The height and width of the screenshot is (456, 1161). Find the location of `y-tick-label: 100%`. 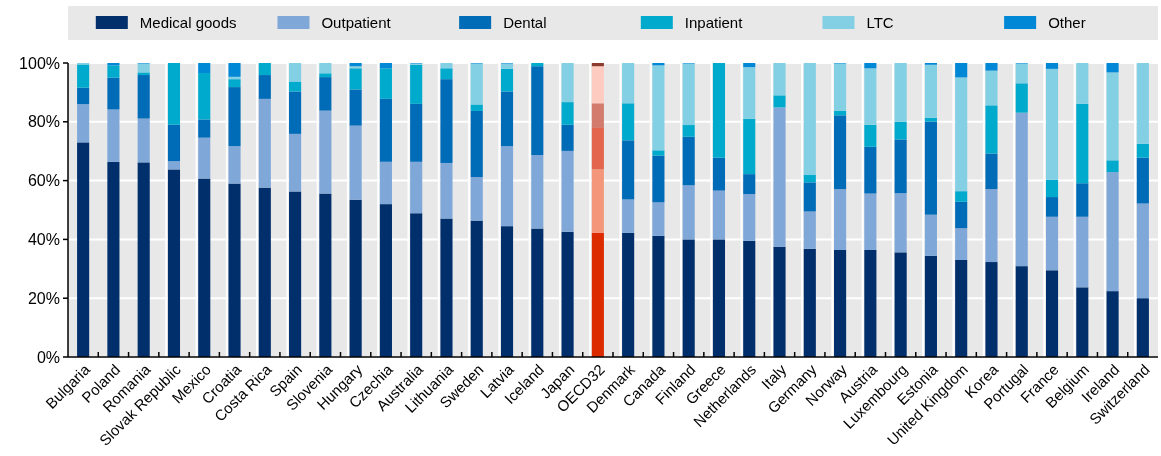

y-tick-label: 100% is located at coordinates (39, 63).